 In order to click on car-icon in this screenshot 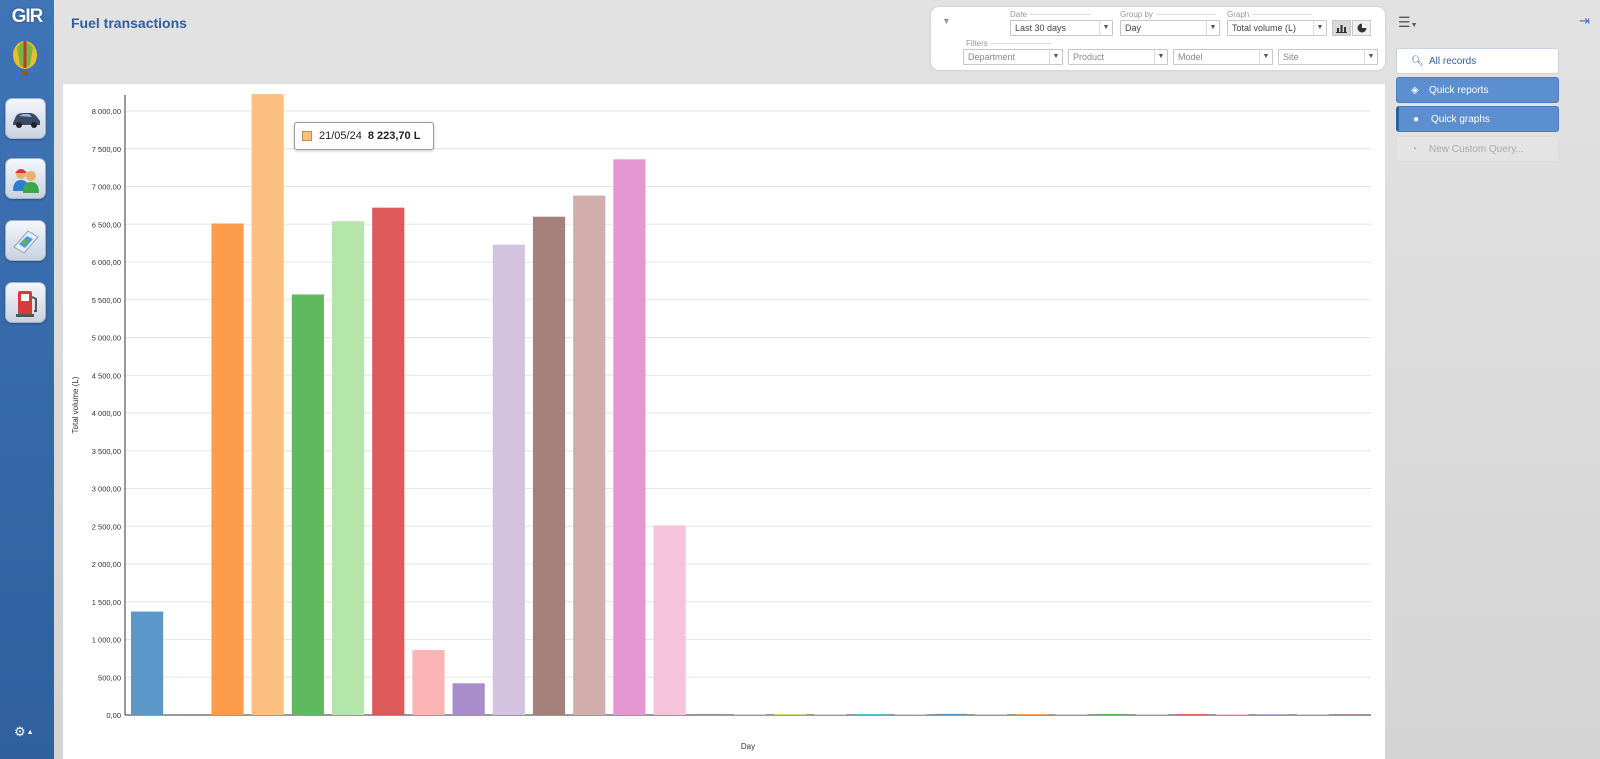, I will do `click(26, 120)`.